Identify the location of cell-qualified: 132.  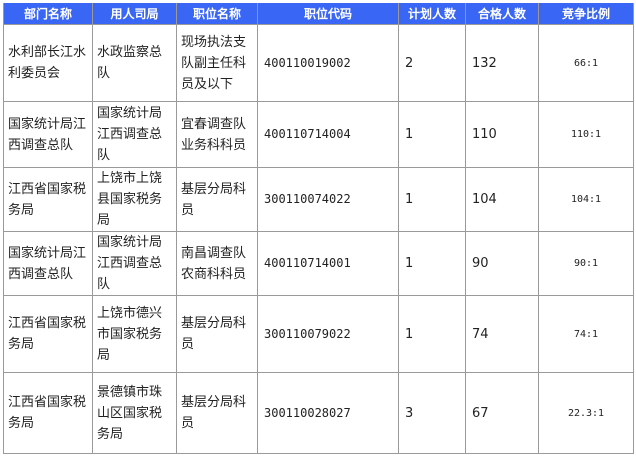
(502, 63).